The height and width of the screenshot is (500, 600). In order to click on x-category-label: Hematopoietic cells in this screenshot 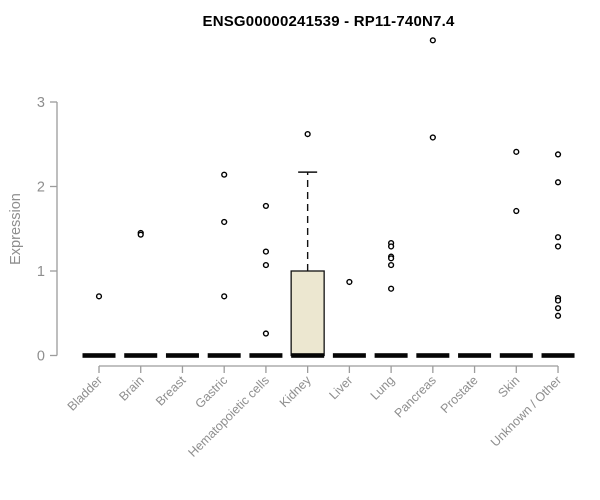, I will do `click(228, 416)`.